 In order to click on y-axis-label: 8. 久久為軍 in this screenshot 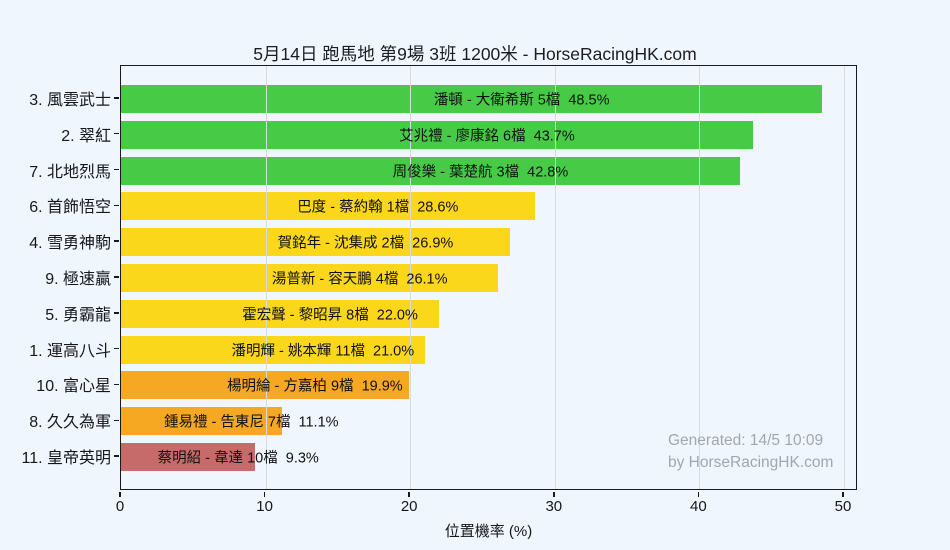, I will do `click(70, 423)`.